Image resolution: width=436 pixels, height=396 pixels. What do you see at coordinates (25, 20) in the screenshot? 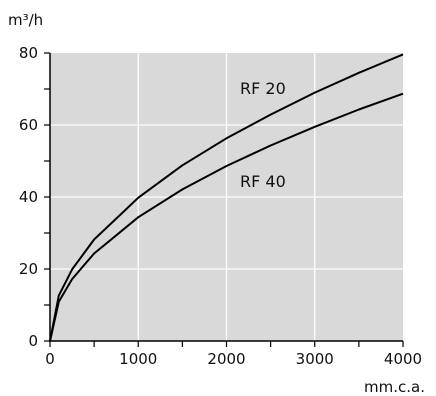
I see `y-axis-title: m³/h` at bounding box center [25, 20].